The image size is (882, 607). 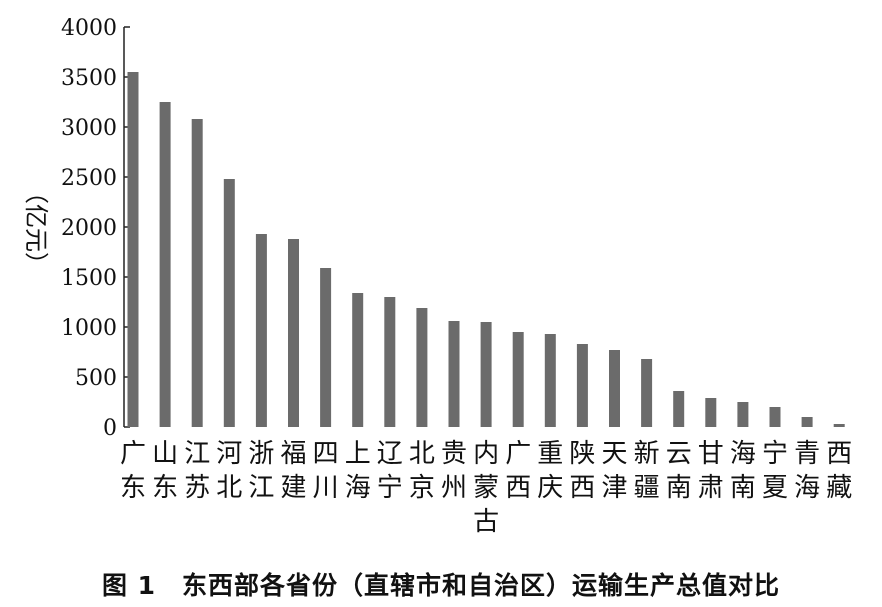 What do you see at coordinates (358, 471) in the screenshot?
I see `x-tick-label: 上海` at bounding box center [358, 471].